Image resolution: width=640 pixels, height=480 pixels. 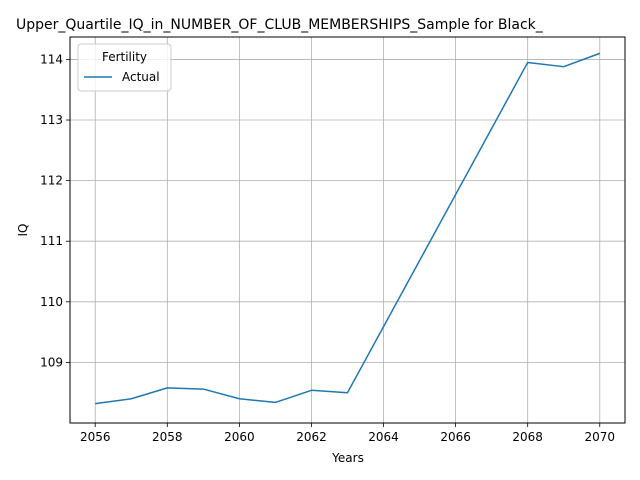 I want to click on y-tick-label: 113, so click(x=51, y=120).